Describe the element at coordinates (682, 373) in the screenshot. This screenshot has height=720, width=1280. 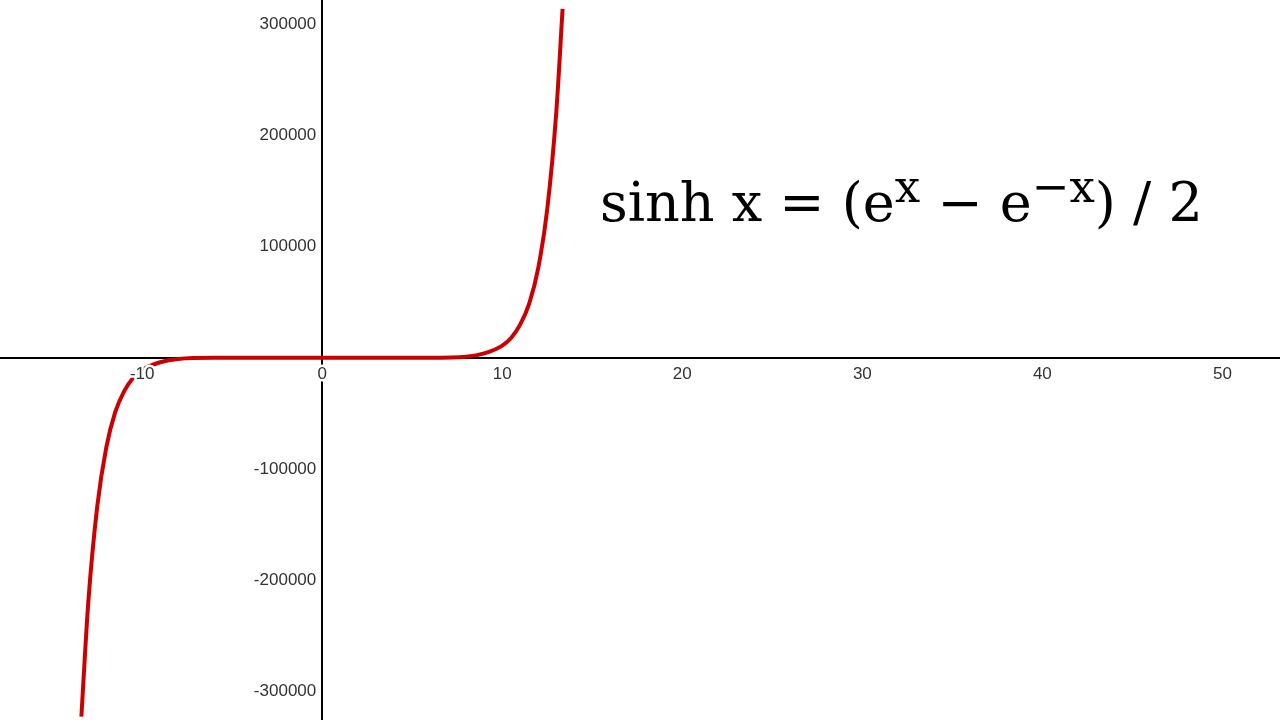
I see `x-tick-label: 20` at that location.